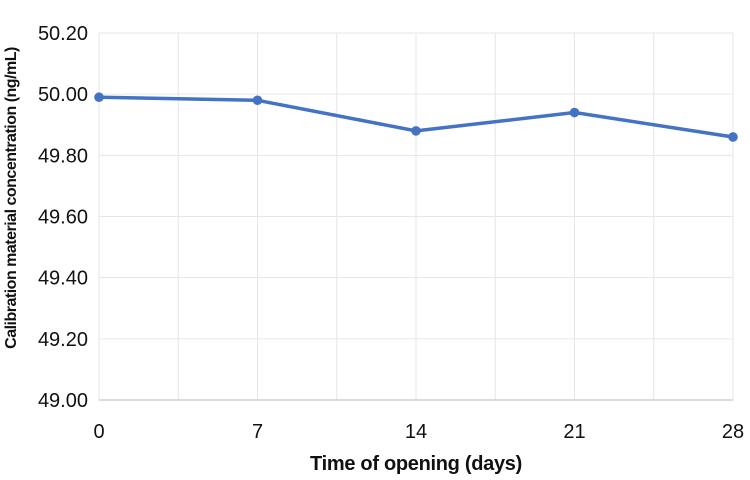 The width and height of the screenshot is (750, 480). What do you see at coordinates (574, 432) in the screenshot?
I see `x-tick-label: 21` at bounding box center [574, 432].